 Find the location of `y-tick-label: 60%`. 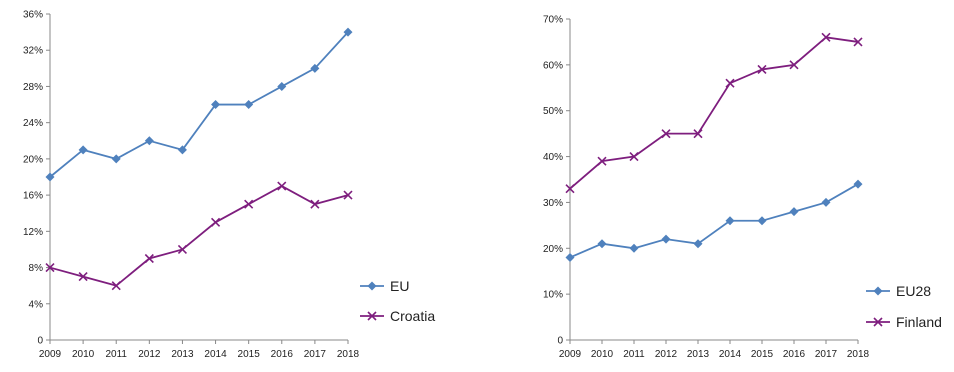

y-tick-label: 60% is located at coordinates (553, 65).